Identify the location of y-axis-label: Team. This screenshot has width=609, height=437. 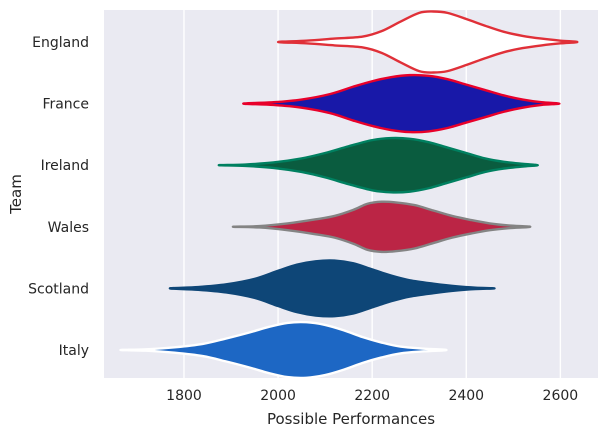
(16, 194).